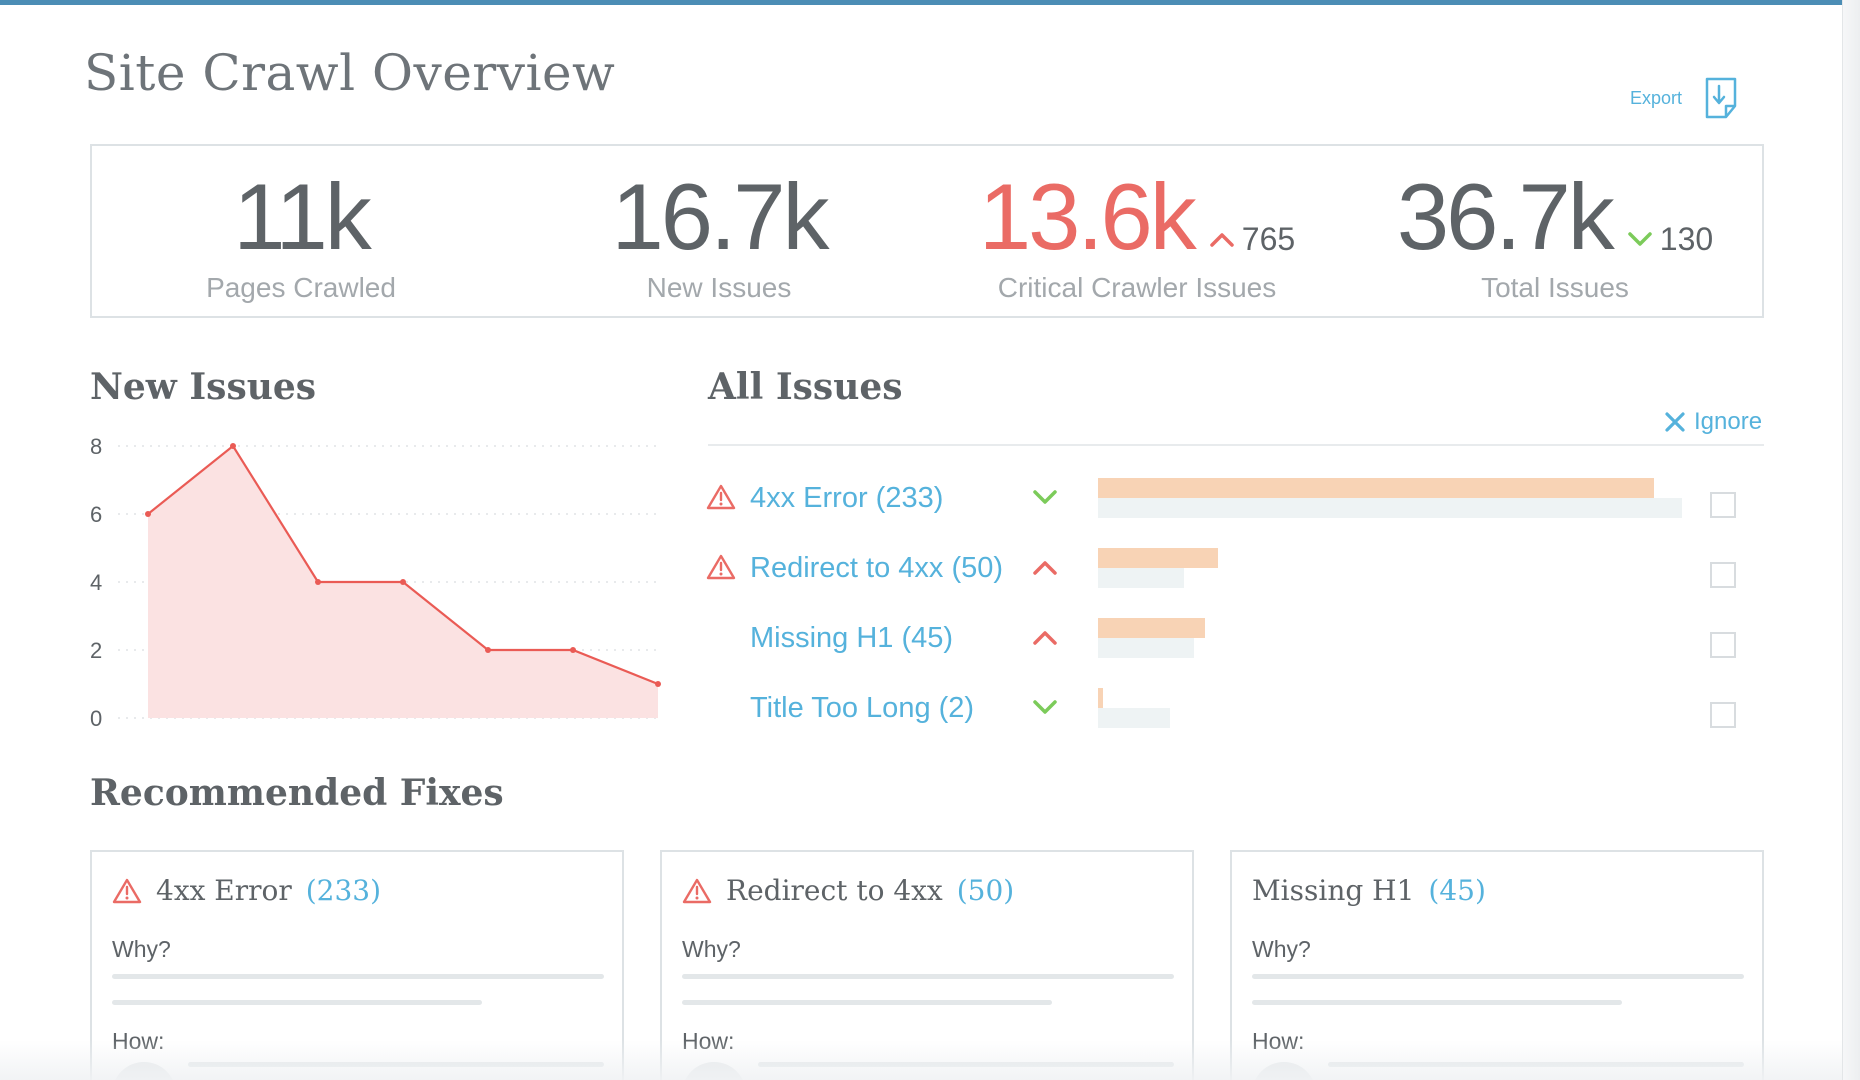 This screenshot has height=1080, width=1860. Describe the element at coordinates (1851, 540) in the screenshot. I see `window-edge` at that location.